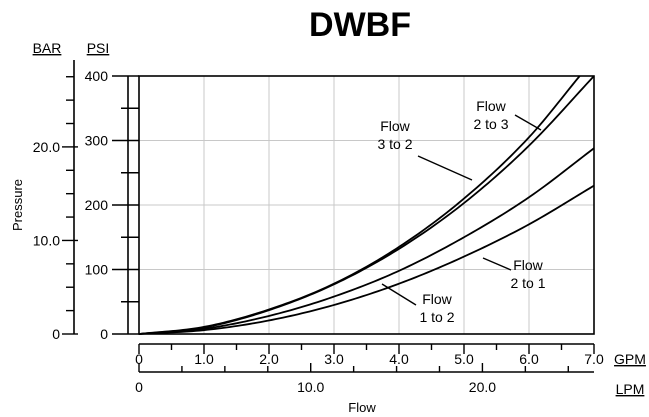 This screenshot has width=649, height=417. What do you see at coordinates (47, 48) in the screenshot?
I see `y2-unit-label: BAR` at bounding box center [47, 48].